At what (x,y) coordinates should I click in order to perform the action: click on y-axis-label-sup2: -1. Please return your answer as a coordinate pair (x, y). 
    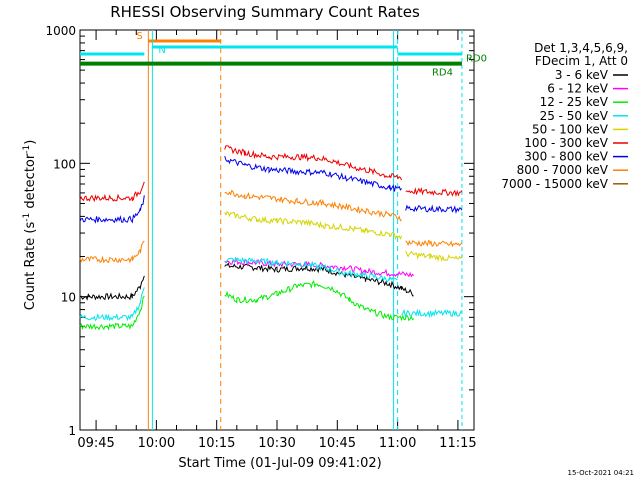
    Looking at the image, I should click on (27, 149).